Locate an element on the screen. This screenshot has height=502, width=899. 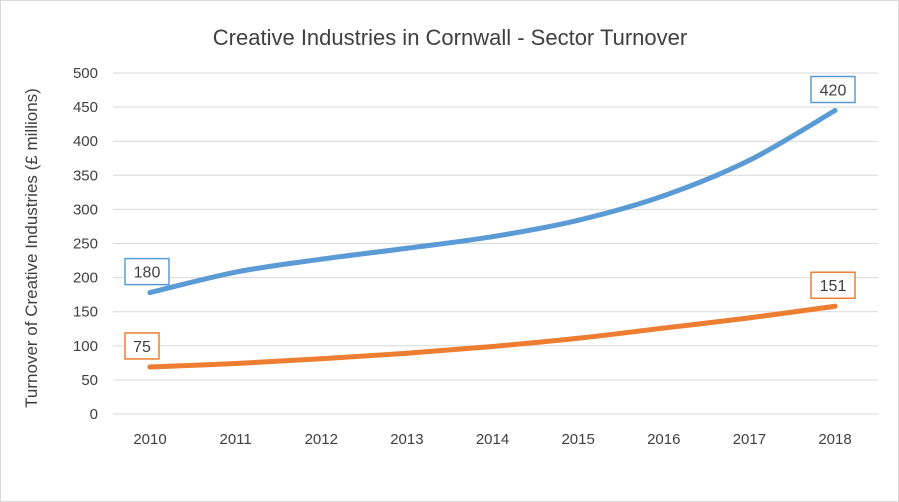
x-tick-label: 2011 is located at coordinates (235, 439).